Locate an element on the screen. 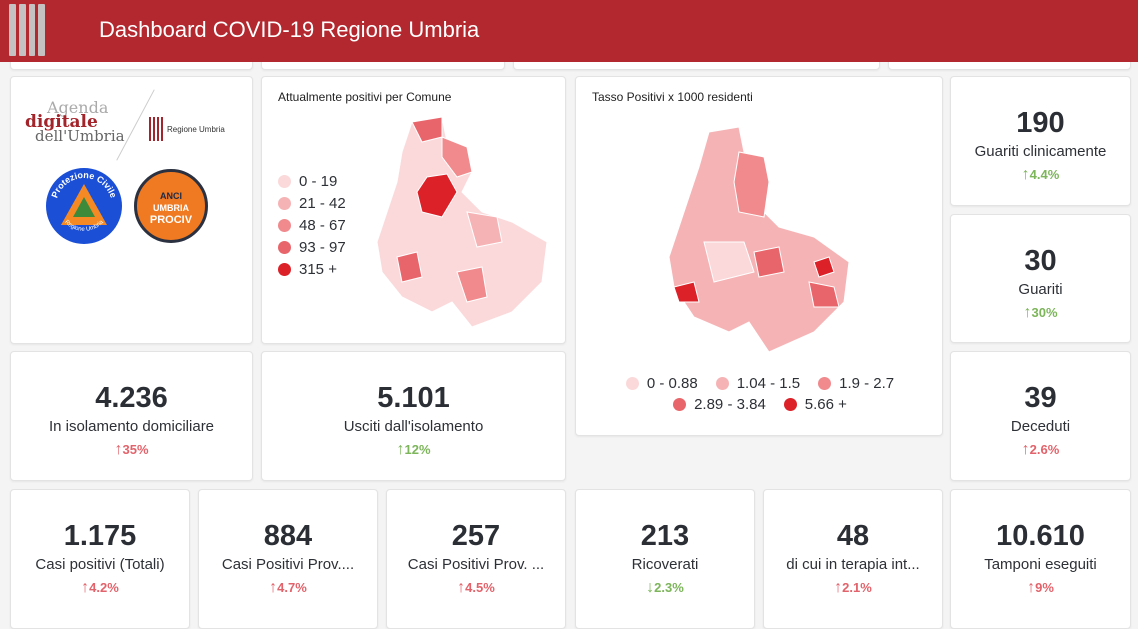 The width and height of the screenshot is (1138, 629). legend-label: 0 - 0.88 is located at coordinates (672, 383).